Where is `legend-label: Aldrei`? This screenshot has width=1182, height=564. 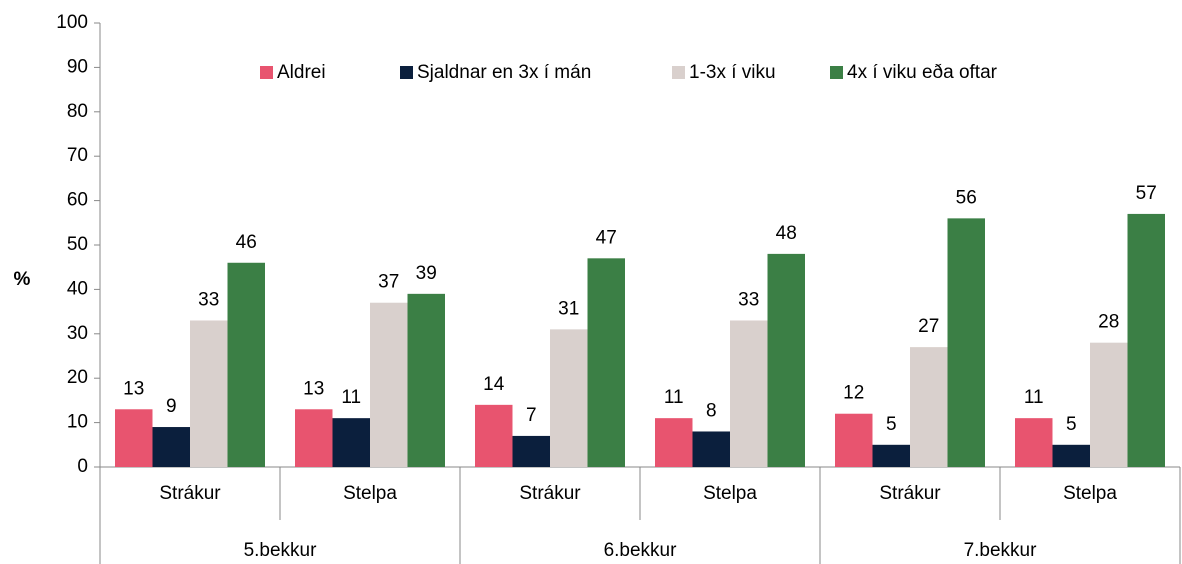
legend-label: Aldrei is located at coordinates (301, 72).